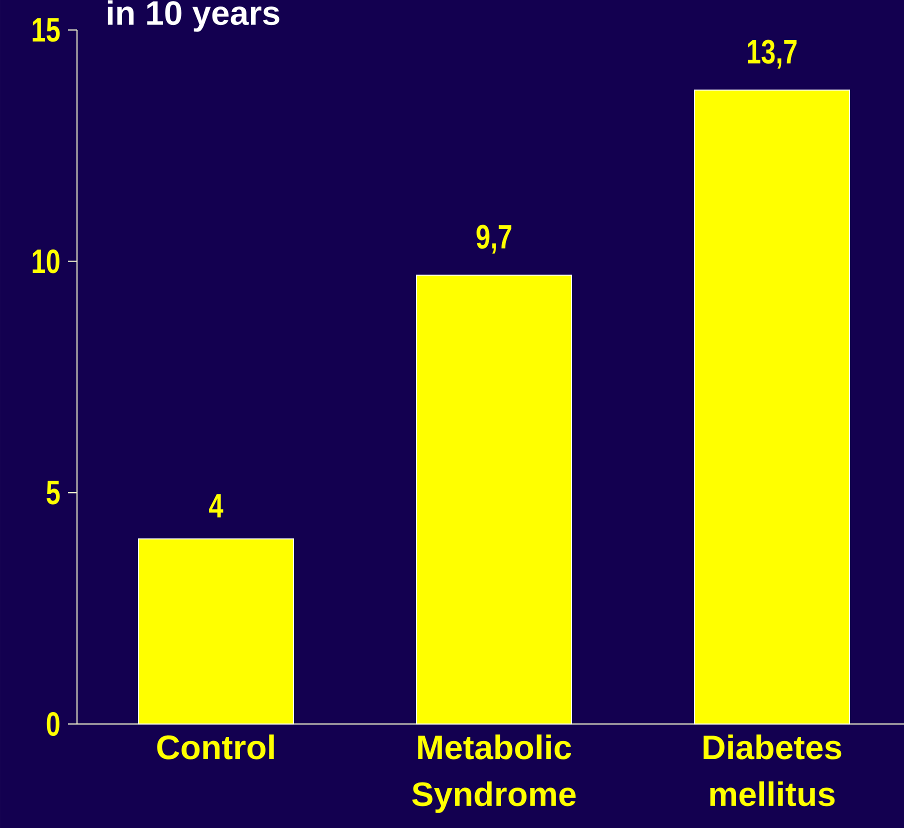 The height and width of the screenshot is (828, 904). I want to click on data-label: 13,7, so click(772, 54).